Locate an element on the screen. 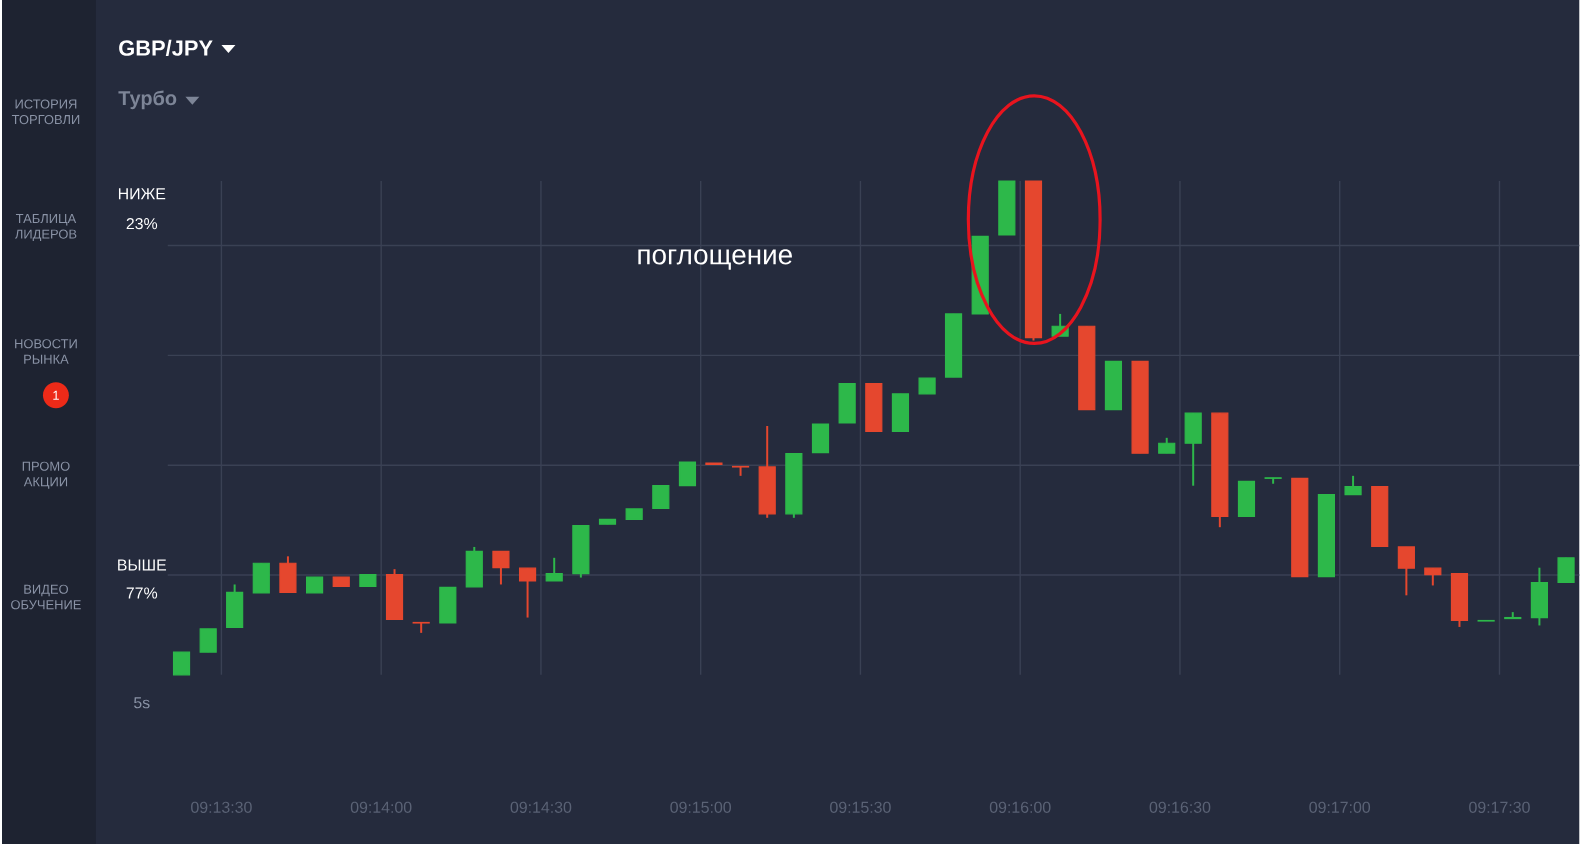  chart-subtitle: Турбо is located at coordinates (147, 99).